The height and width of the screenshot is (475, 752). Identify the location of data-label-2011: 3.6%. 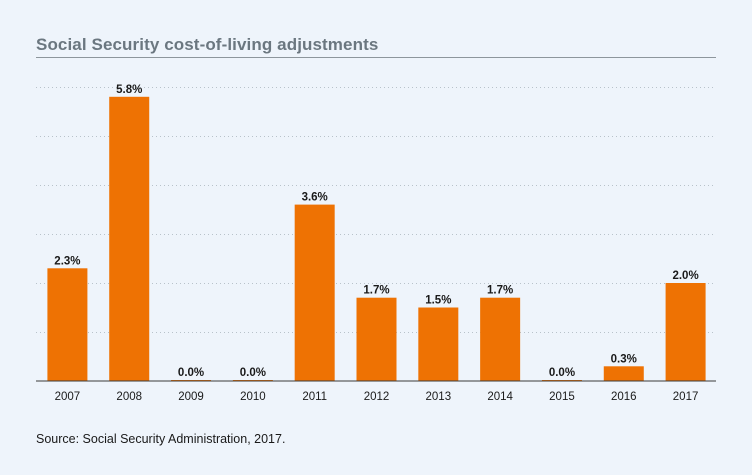
(315, 198).